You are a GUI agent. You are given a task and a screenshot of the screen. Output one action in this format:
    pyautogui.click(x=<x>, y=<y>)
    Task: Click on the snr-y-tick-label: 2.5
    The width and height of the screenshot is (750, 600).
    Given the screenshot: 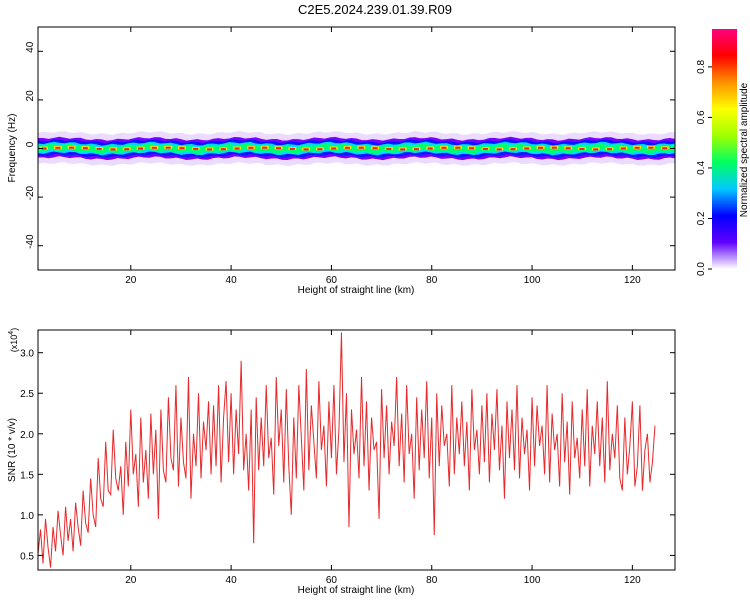 What is the action you would take?
    pyautogui.click(x=27, y=394)
    